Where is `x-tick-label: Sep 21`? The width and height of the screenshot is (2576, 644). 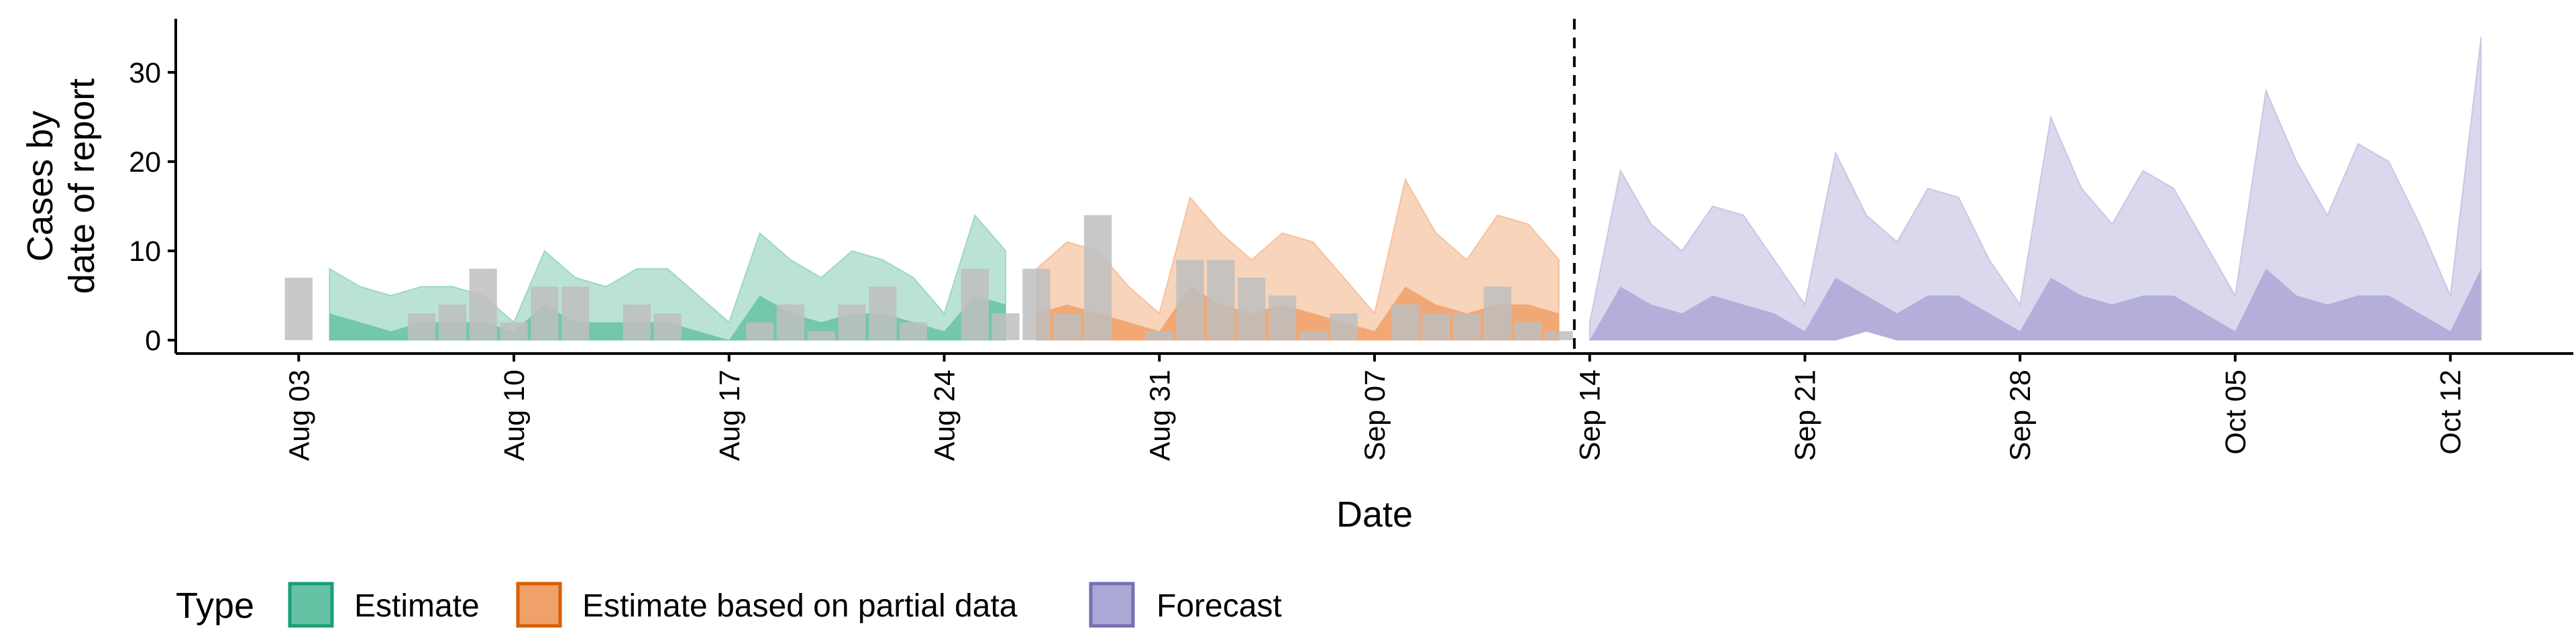
x-tick-label: Sep 21 is located at coordinates (1805, 415).